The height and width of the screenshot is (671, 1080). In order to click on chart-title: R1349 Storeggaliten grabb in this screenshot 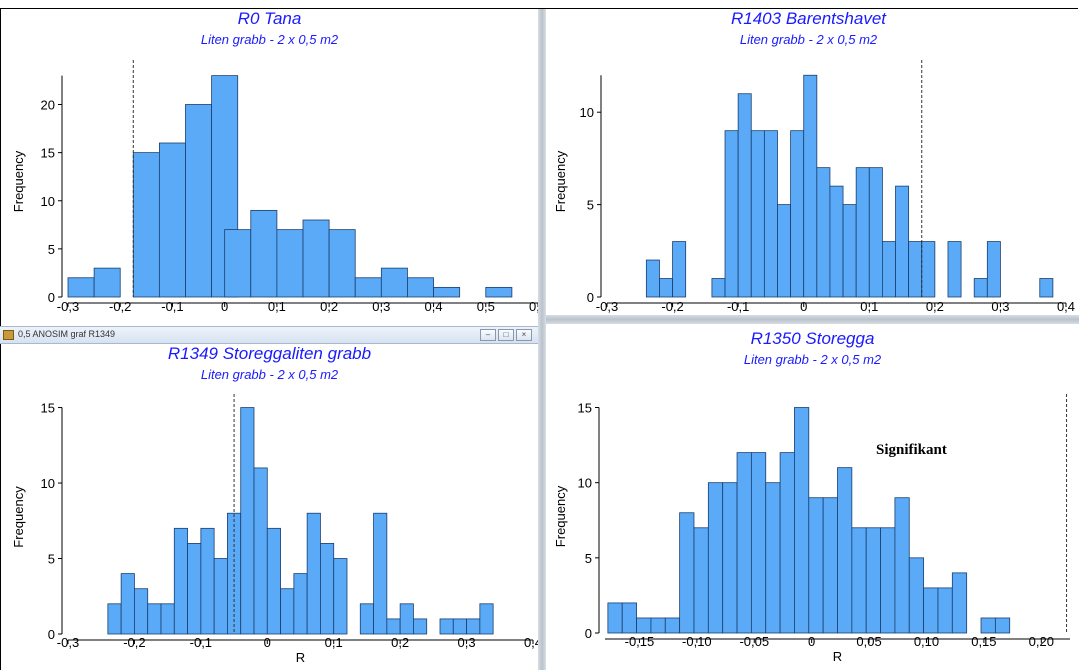, I will do `click(269, 353)`.